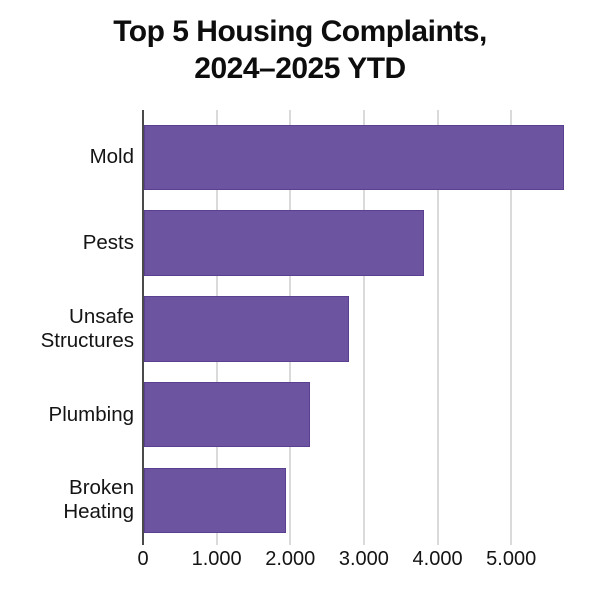 This screenshot has width=600, height=600. What do you see at coordinates (111, 157) in the screenshot?
I see `category-label: Mold` at bounding box center [111, 157].